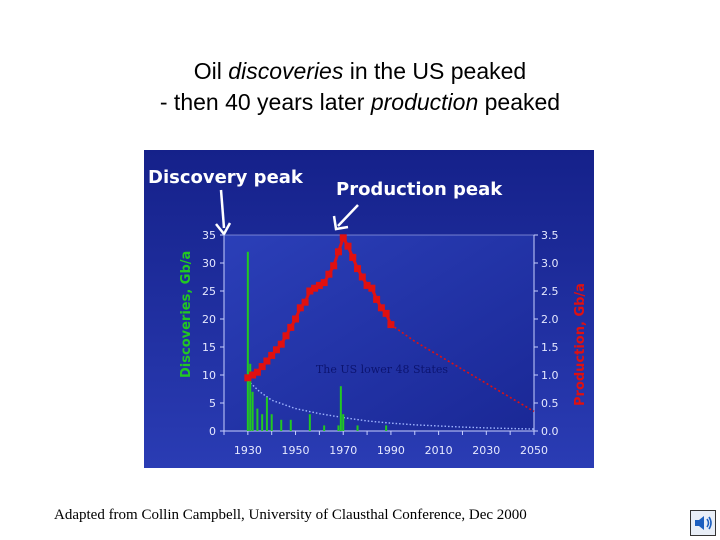 The image size is (720, 540). What do you see at coordinates (382, 369) in the screenshot?
I see `region-watermark: The US lower 48 States` at bounding box center [382, 369].